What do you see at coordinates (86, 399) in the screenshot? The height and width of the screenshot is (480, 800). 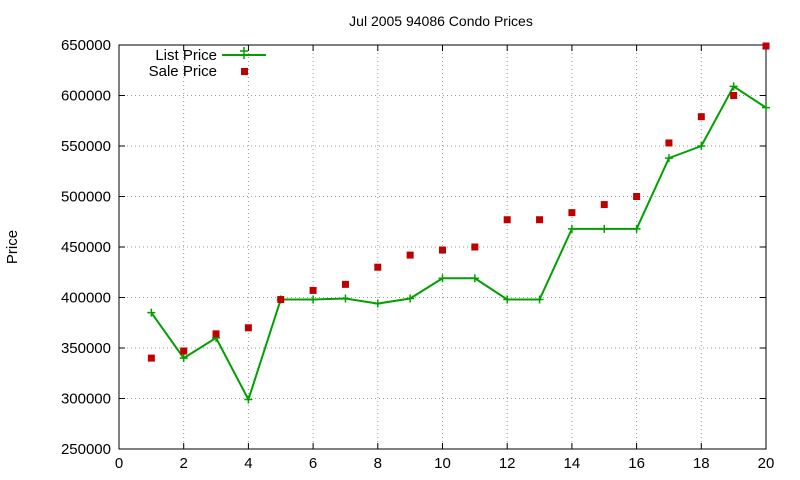 I see `y-tick-label: 300000` at bounding box center [86, 399].